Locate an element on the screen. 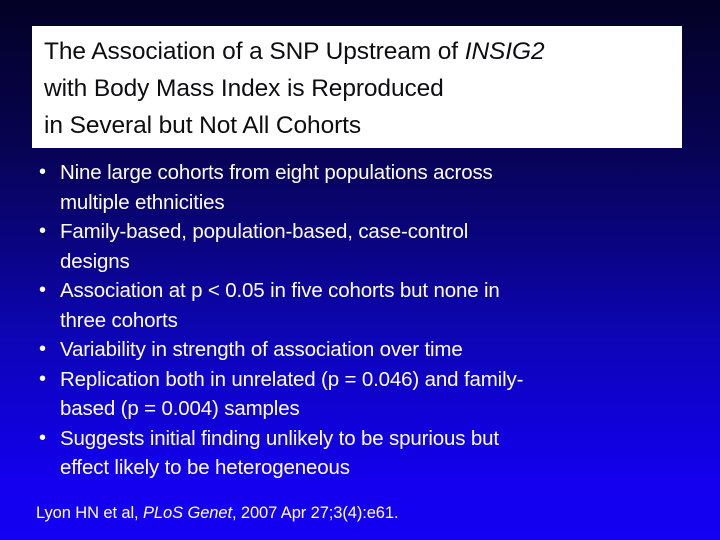  citation-journal: PLoS Genet is located at coordinates (187, 513).